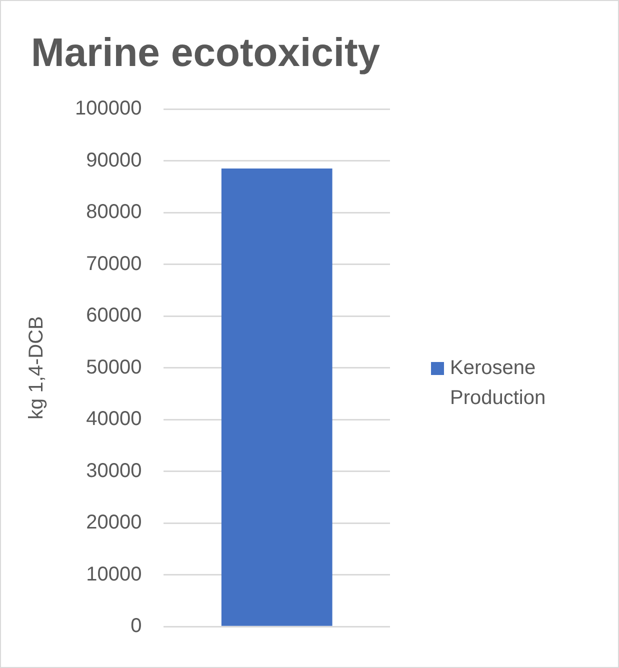 This screenshot has width=619, height=668. Describe the element at coordinates (114, 367) in the screenshot. I see `y-tick-label: 50000` at that location.